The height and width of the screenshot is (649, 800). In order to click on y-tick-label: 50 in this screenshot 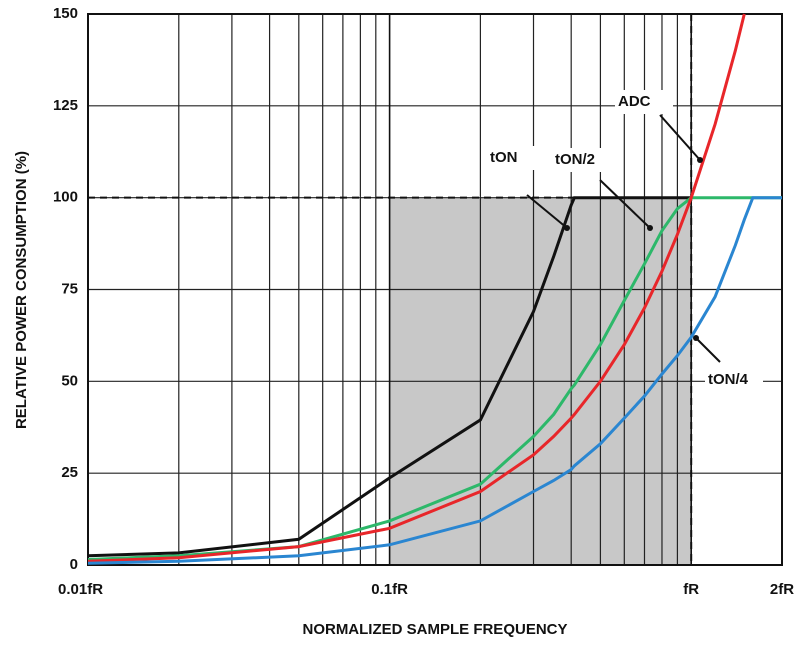, I will do `click(69, 380)`.